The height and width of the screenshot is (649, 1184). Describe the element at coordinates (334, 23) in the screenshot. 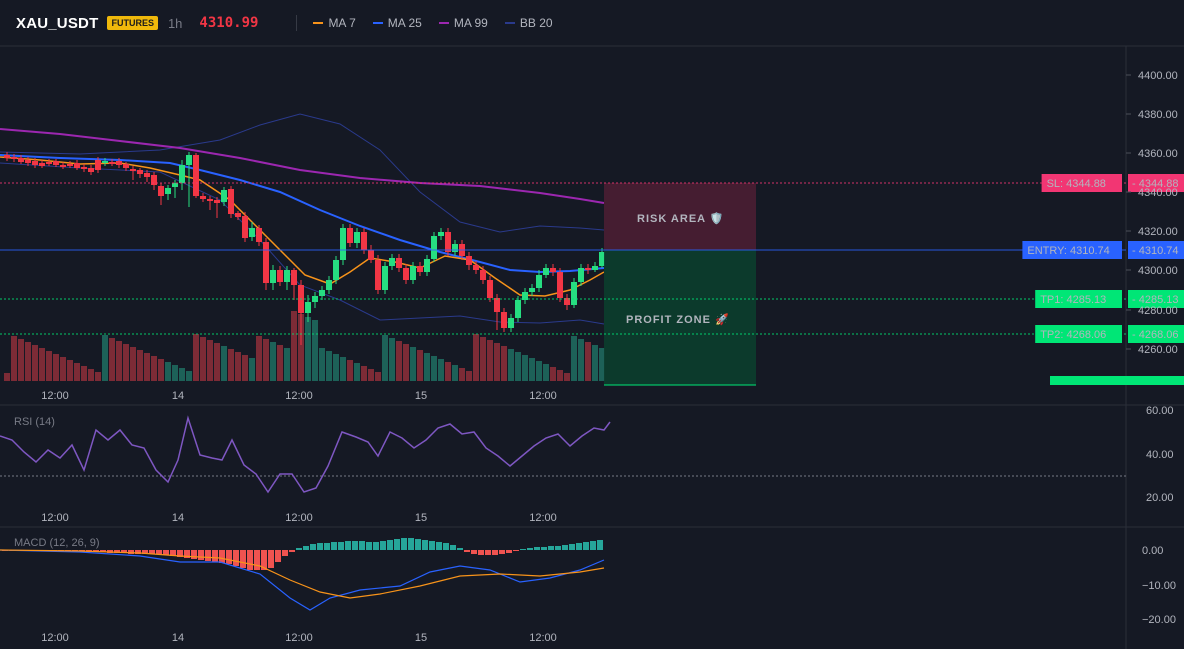

I see `legend-ma7: MA 7` at that location.